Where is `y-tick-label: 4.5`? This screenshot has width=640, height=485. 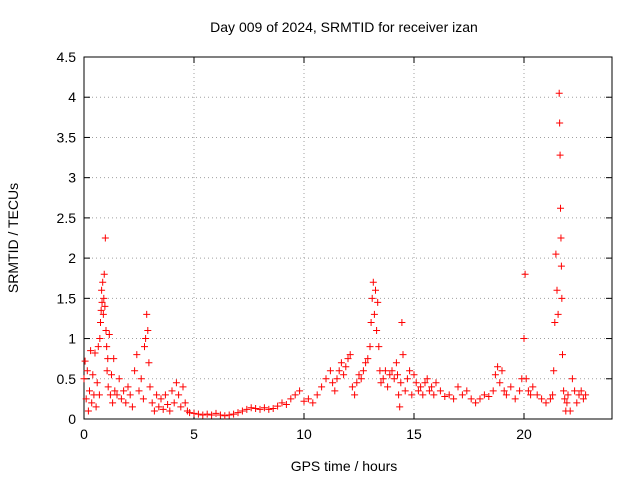
y-tick-label: 4.5 is located at coordinates (67, 57).